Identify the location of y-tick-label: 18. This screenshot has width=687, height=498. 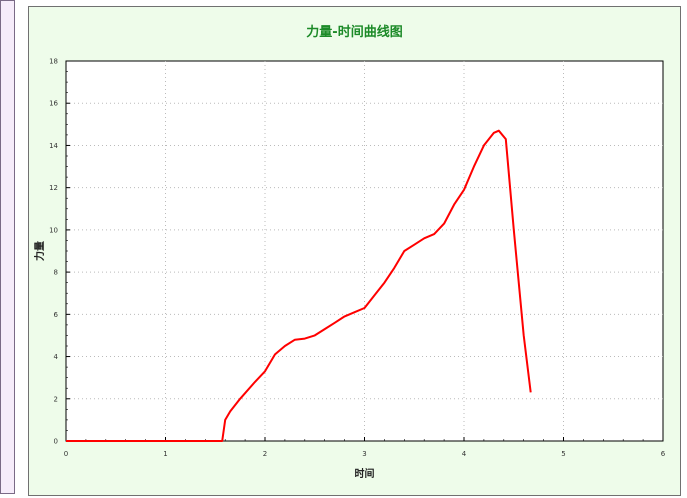
(53, 62).